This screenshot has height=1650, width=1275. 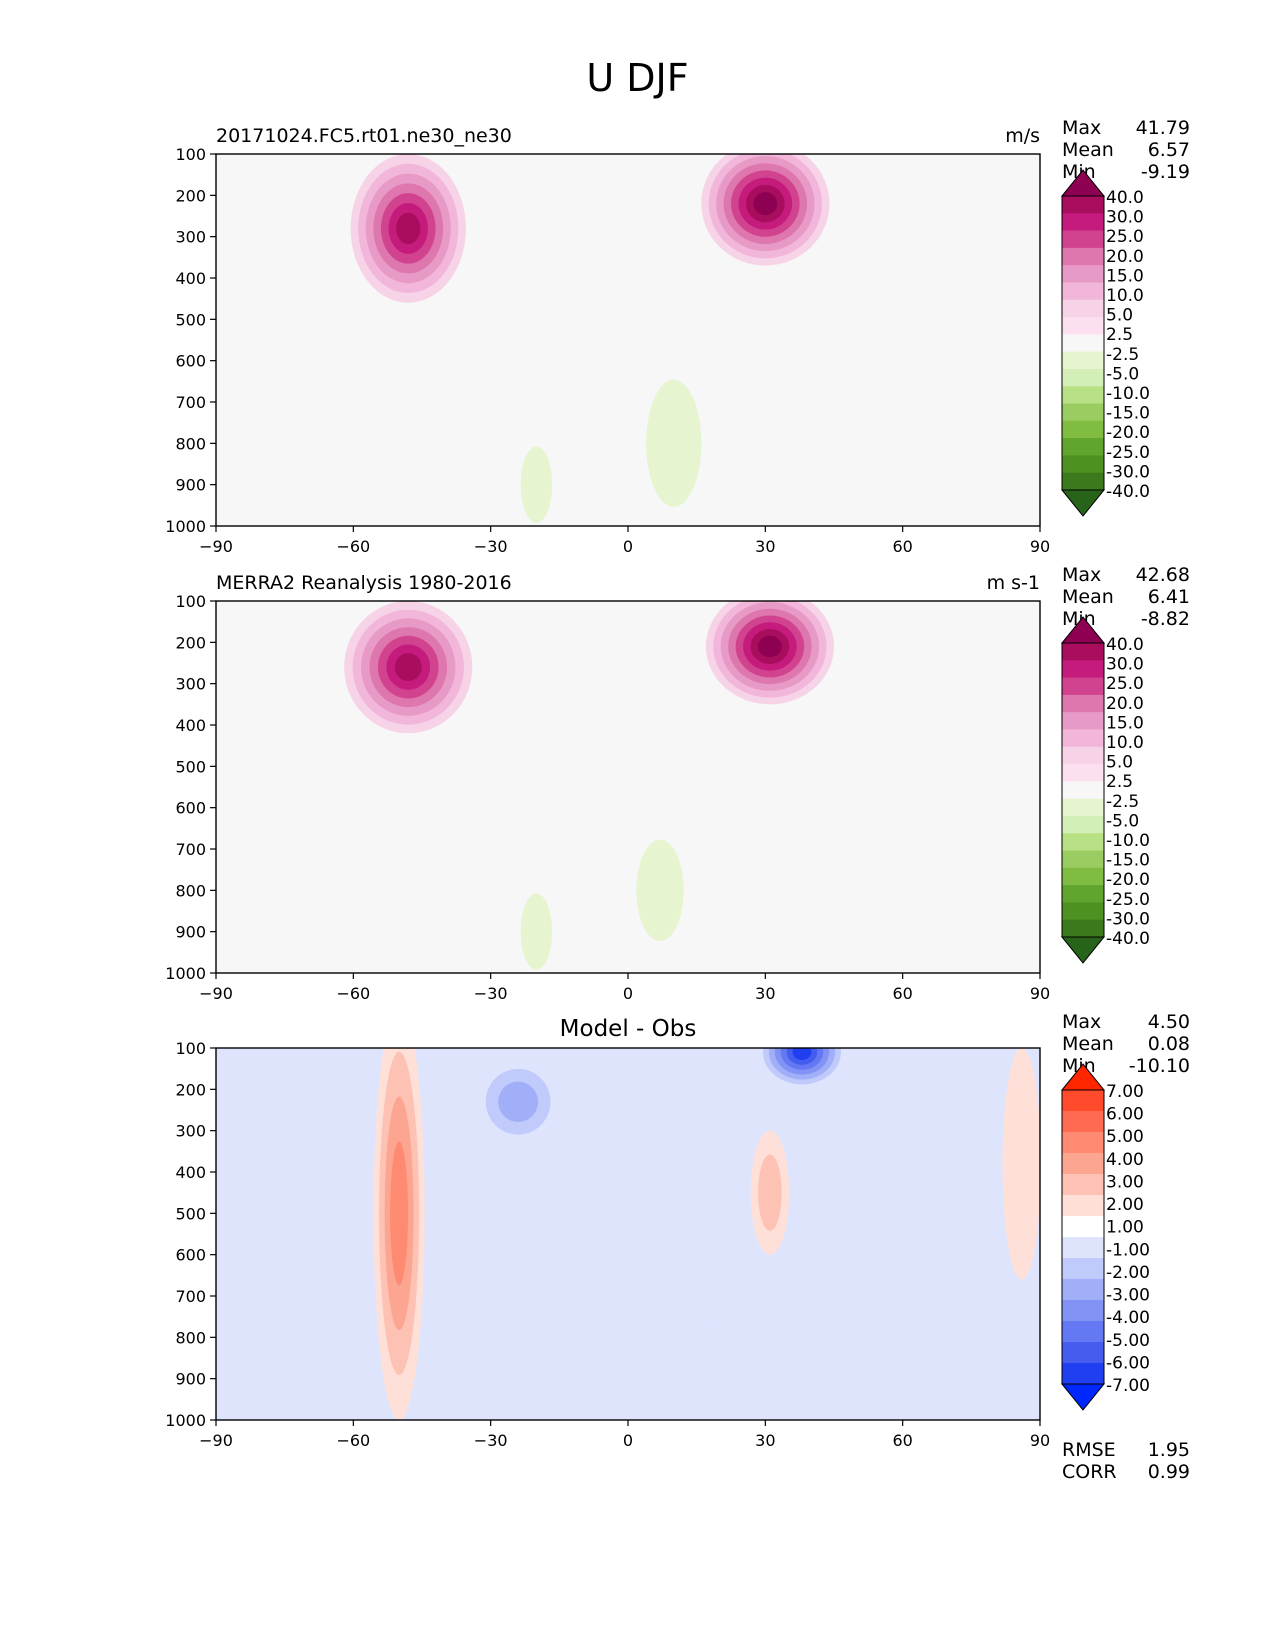 I want to click on colorbar-label: 4.00, so click(x=1125, y=1160).